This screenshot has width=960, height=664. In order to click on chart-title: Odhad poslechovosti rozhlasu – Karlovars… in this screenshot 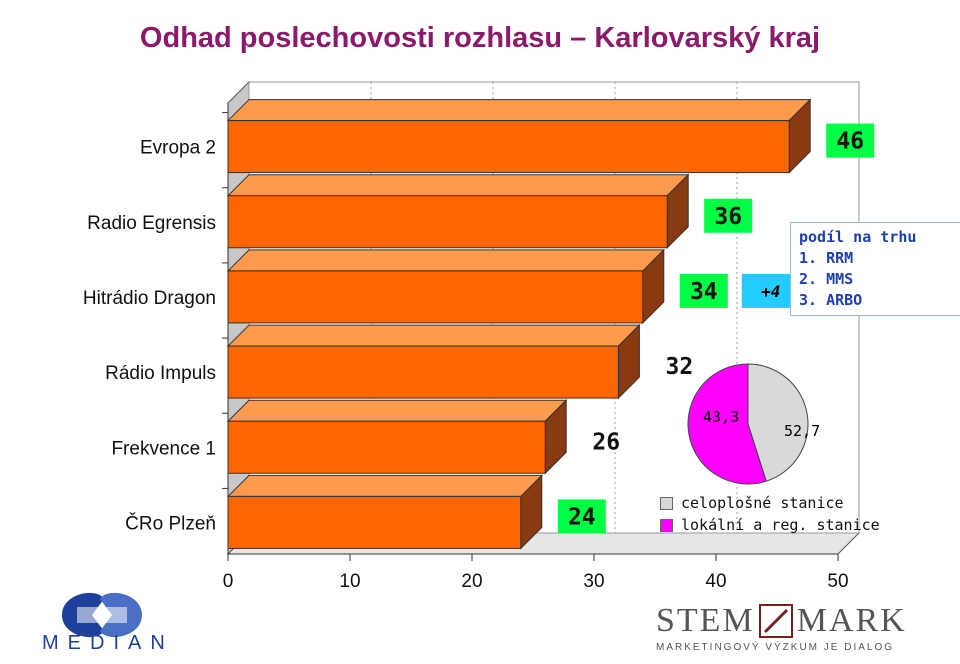, I will do `click(480, 38)`.